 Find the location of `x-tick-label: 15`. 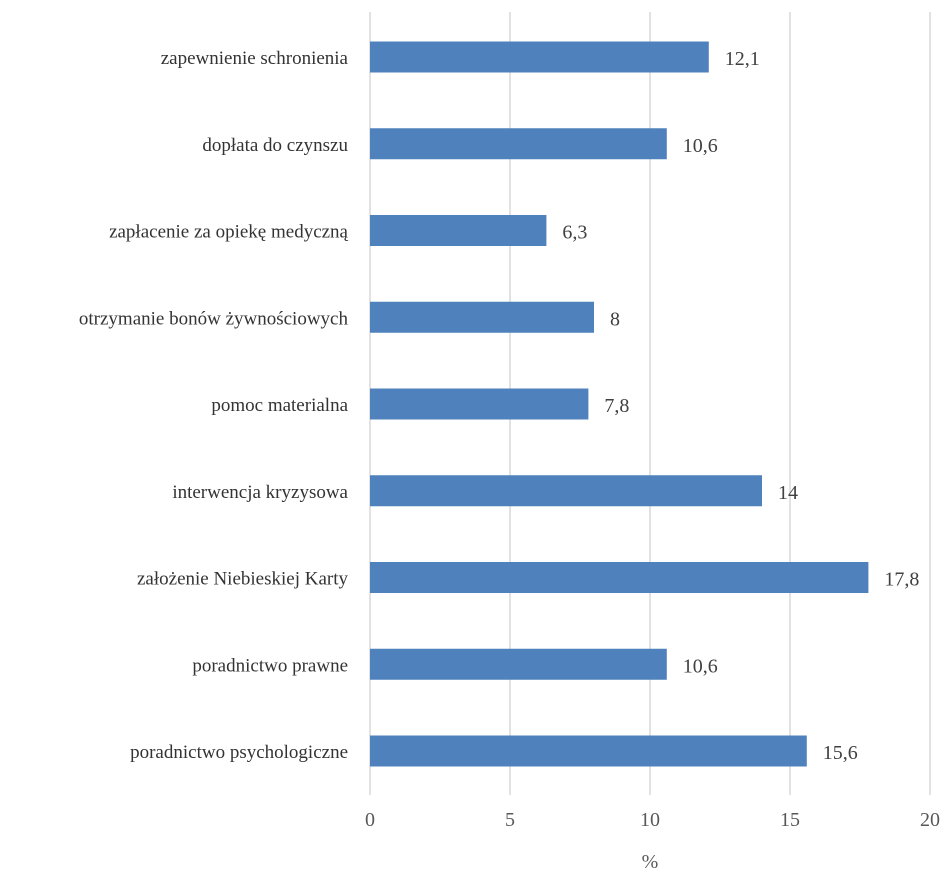

x-tick-label: 15 is located at coordinates (790, 820).